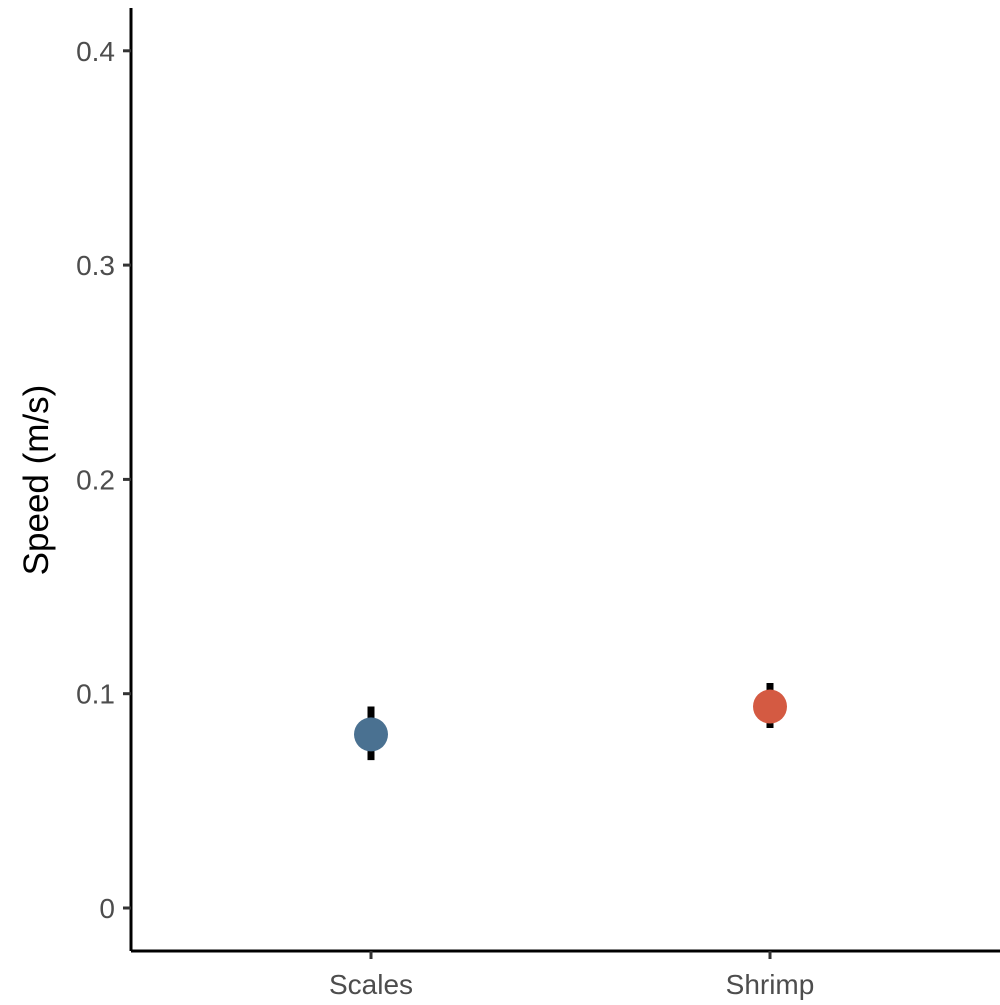 The height and width of the screenshot is (1005, 1000). What do you see at coordinates (95, 51) in the screenshot?
I see `y-tick-label: 0.4` at bounding box center [95, 51].